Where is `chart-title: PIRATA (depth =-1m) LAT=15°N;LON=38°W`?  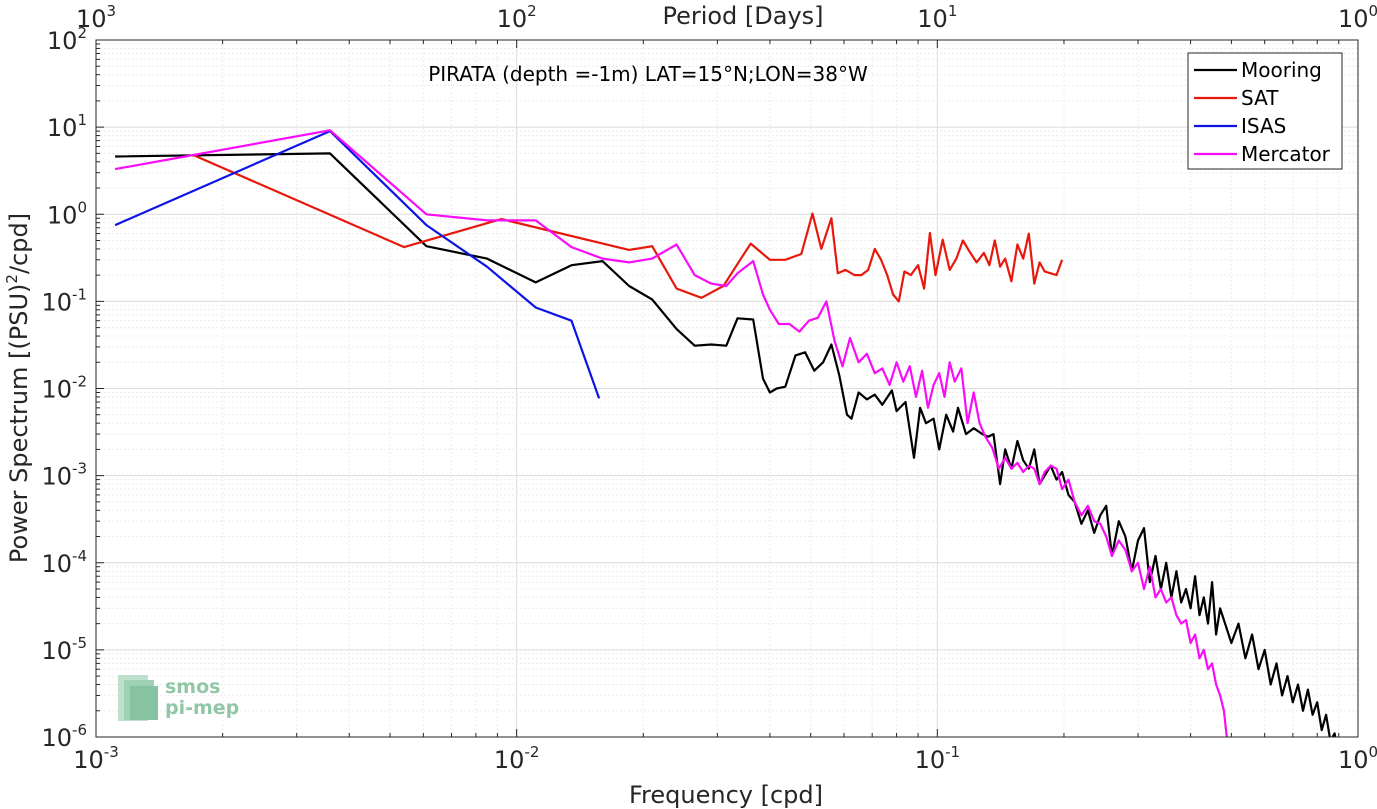 chart-title: PIRATA (depth =-1m) LAT=15°N;LON=38°W is located at coordinates (648, 74).